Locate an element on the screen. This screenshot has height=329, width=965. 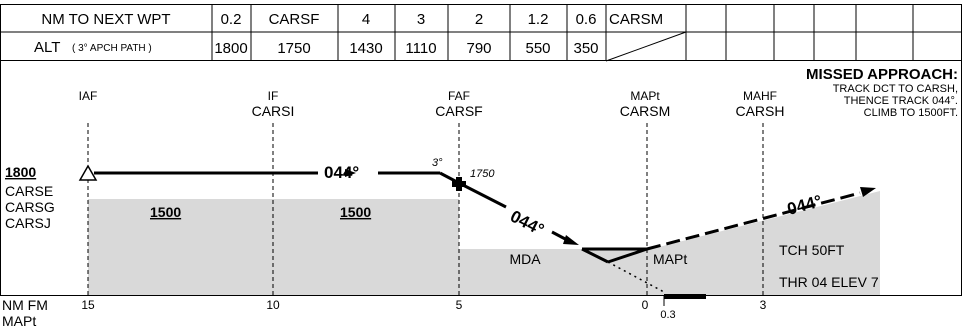
runway-bar is located at coordinates (685, 296).